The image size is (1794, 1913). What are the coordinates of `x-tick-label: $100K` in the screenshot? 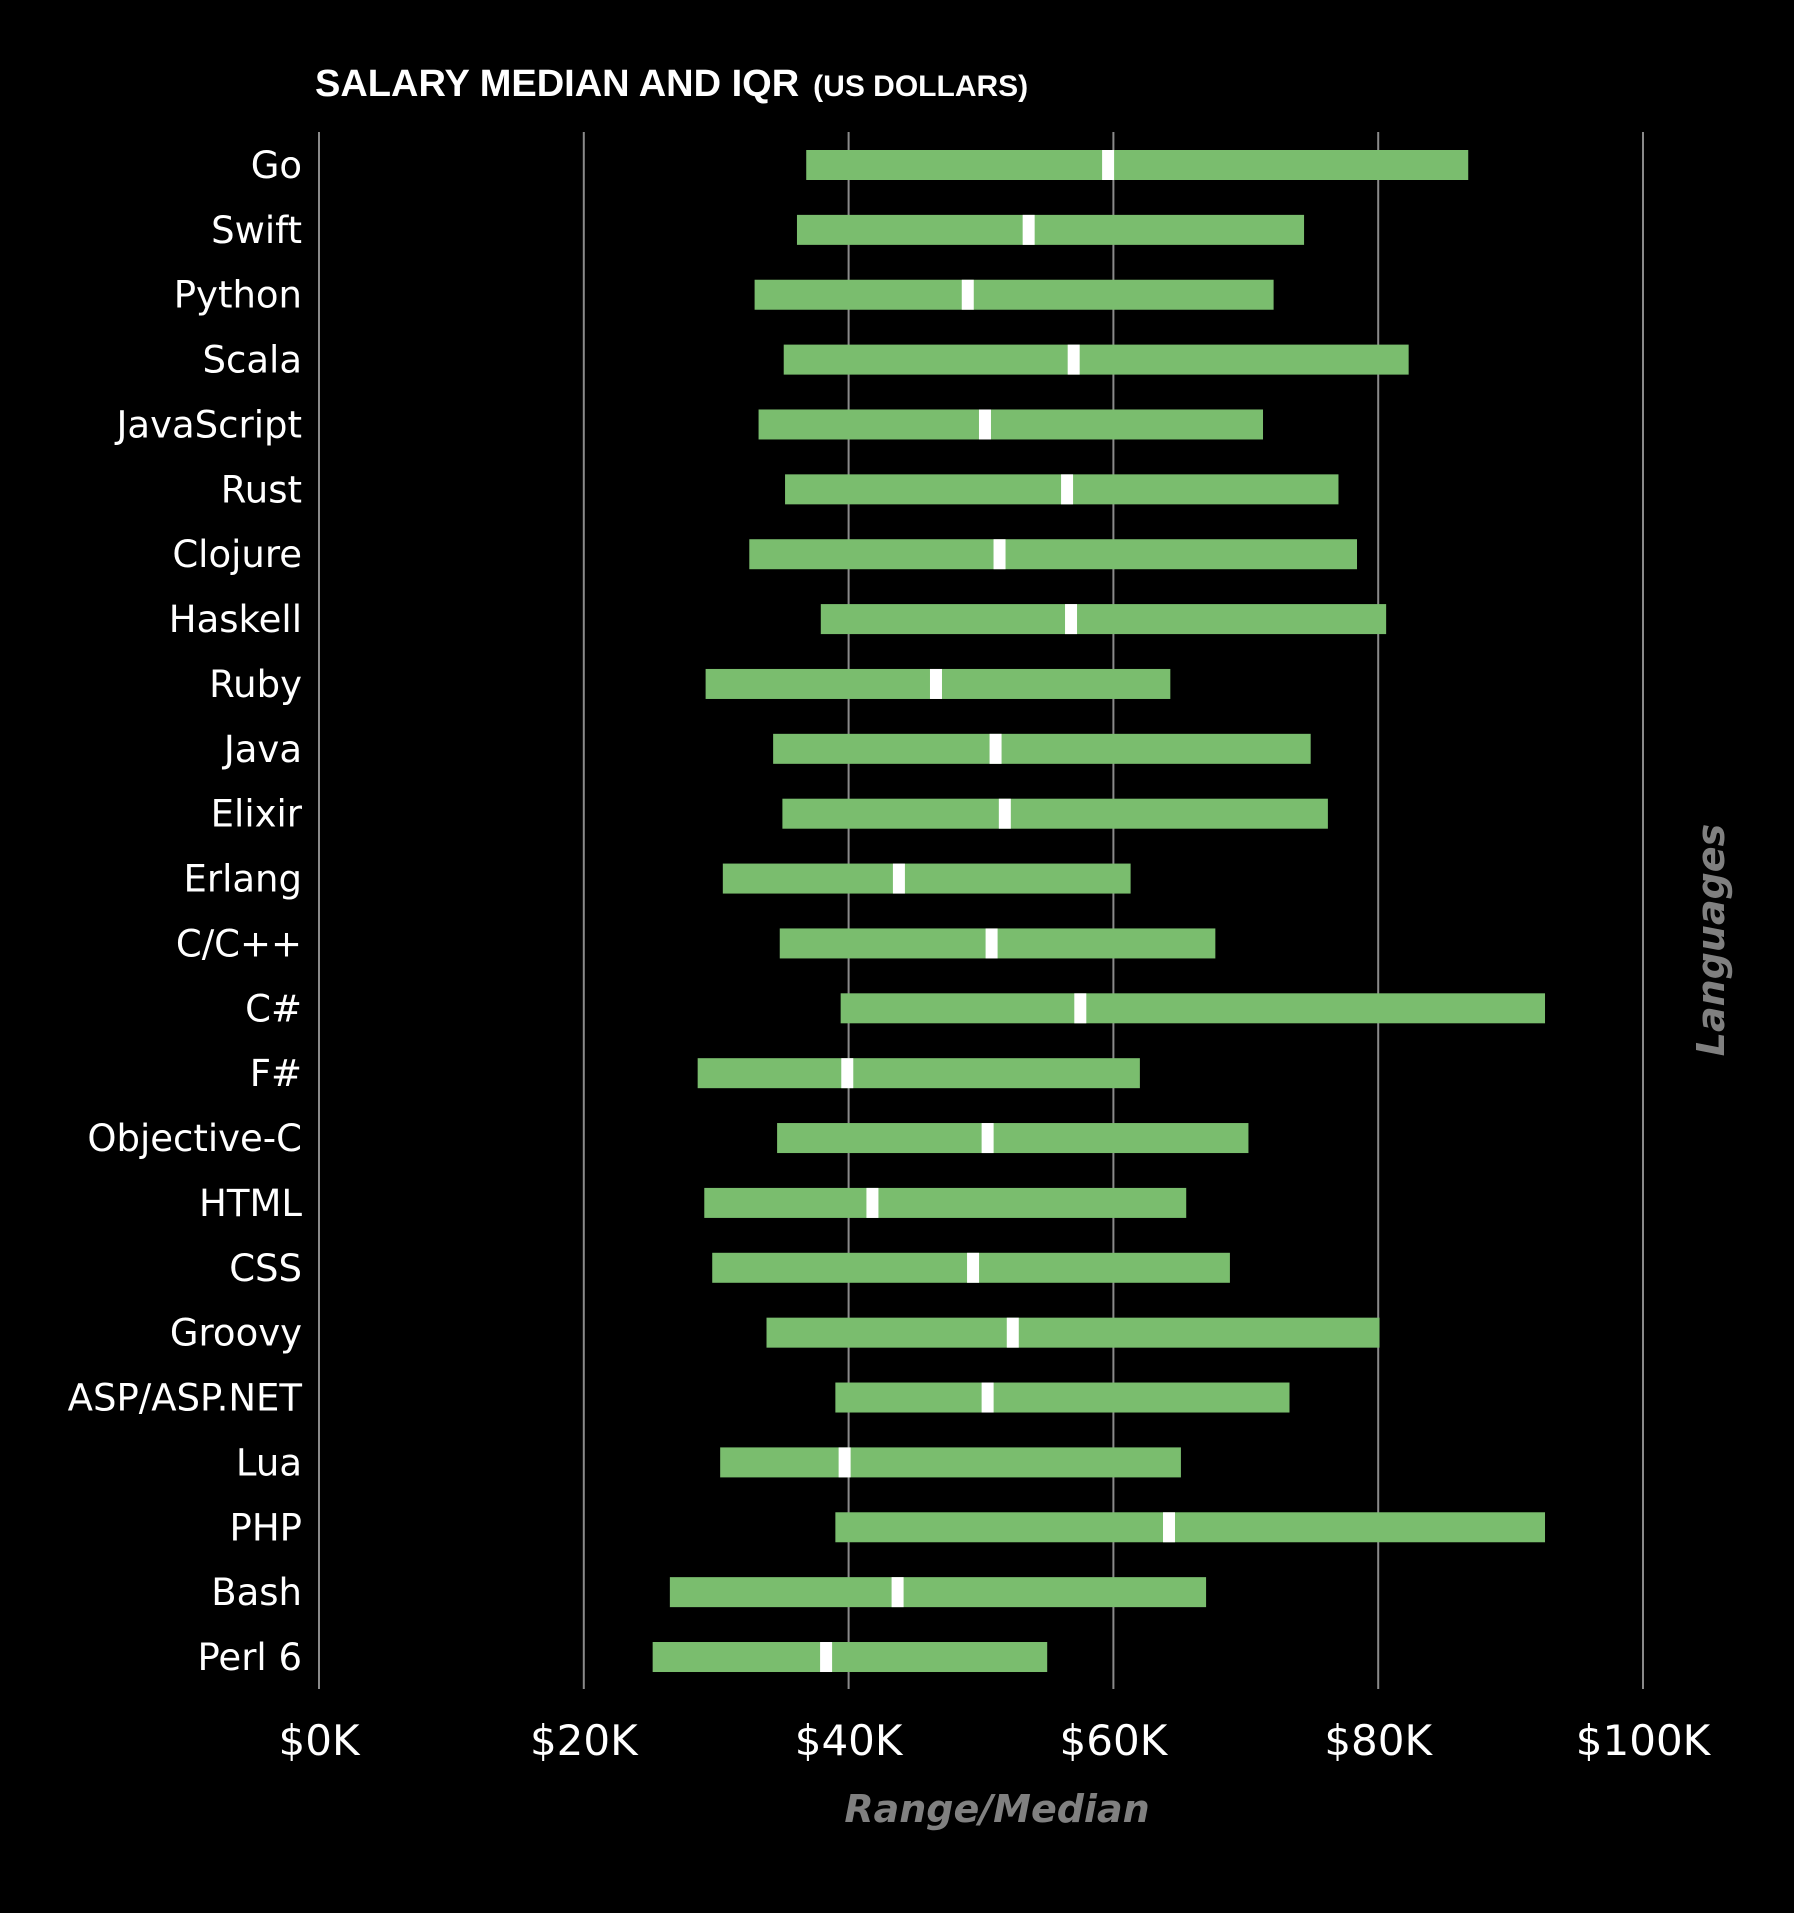 It's located at (1644, 1740).